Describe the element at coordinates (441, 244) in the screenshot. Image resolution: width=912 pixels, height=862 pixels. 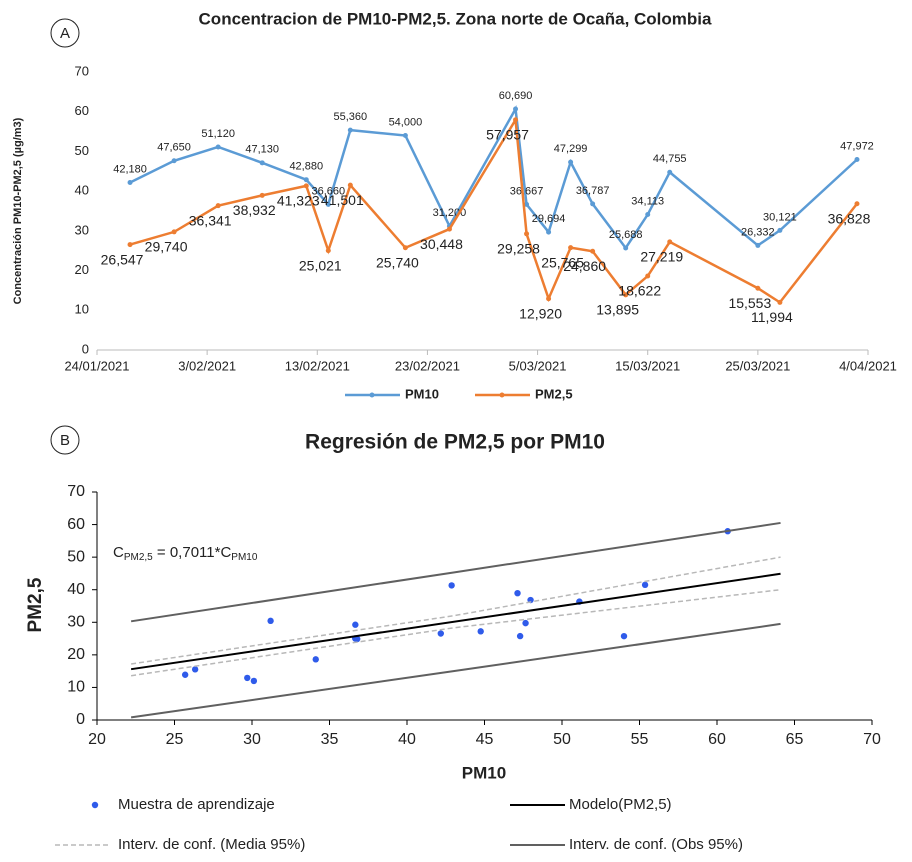
I see `data-label: 30,448` at that location.